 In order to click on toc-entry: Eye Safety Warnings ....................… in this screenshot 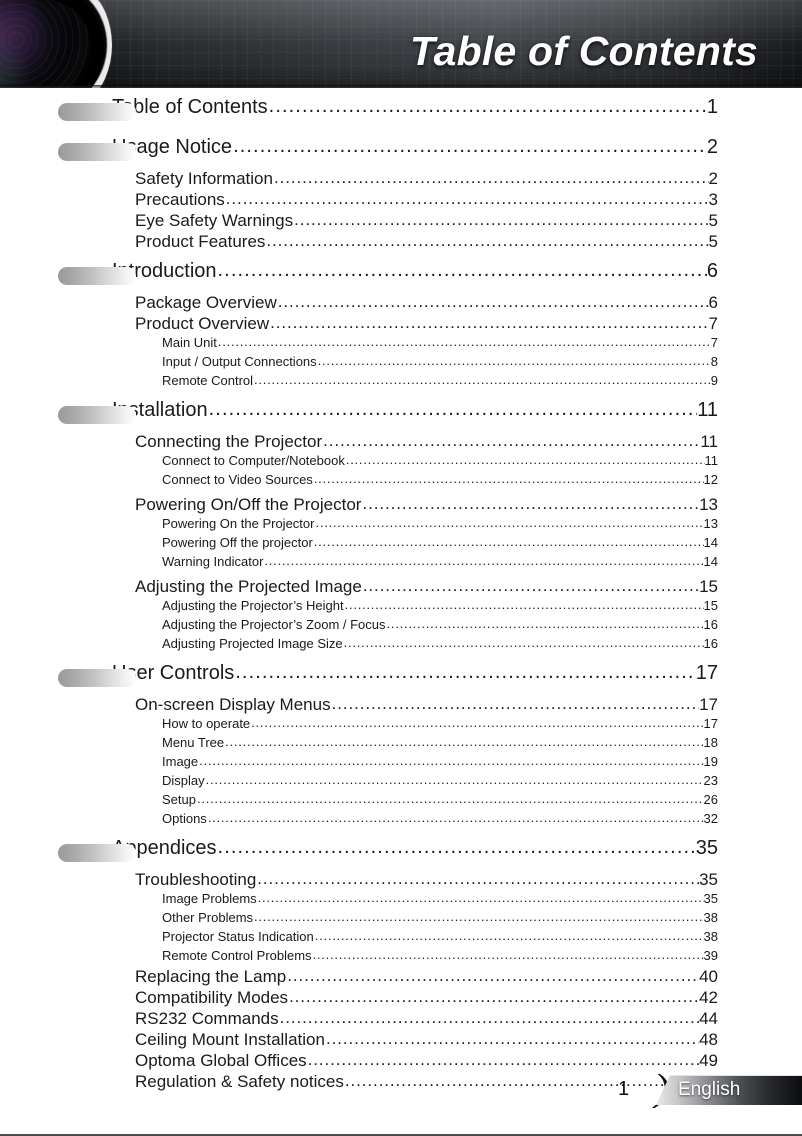, I will do `click(401, 221)`.